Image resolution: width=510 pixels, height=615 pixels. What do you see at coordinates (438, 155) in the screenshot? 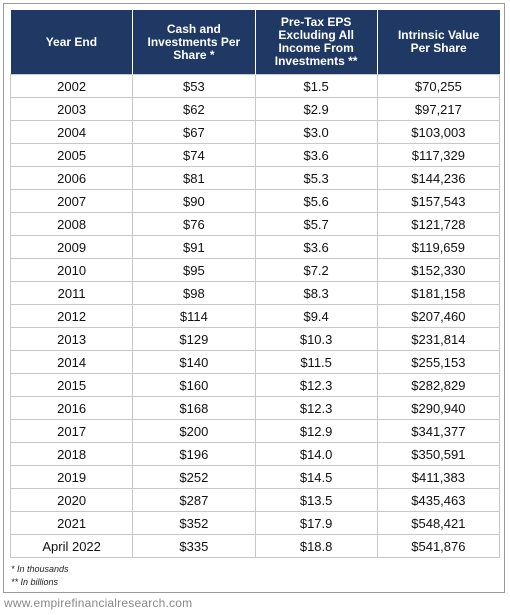
I see `table-cell: $117,329` at bounding box center [438, 155].